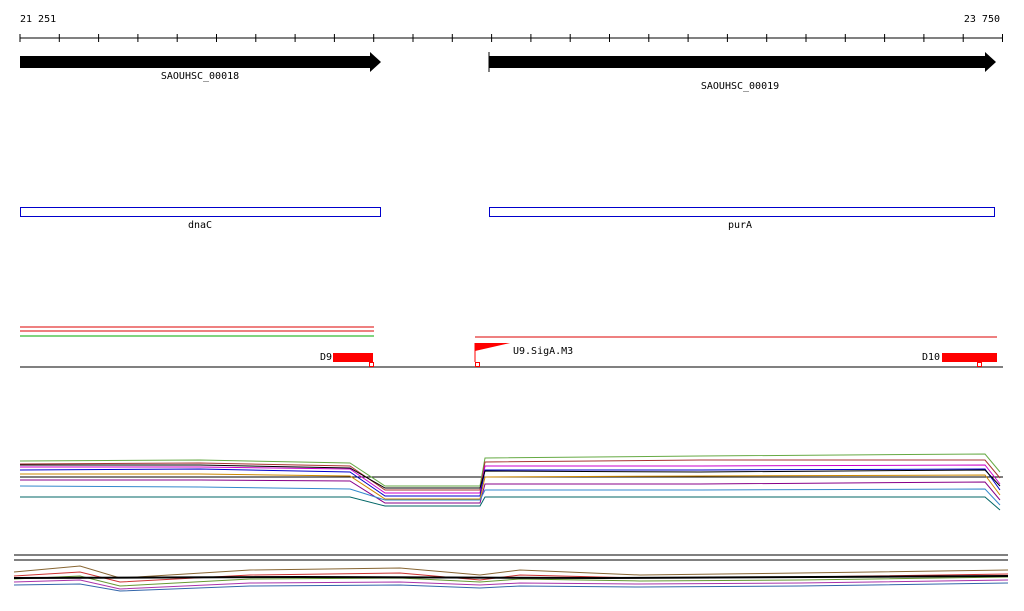  What do you see at coordinates (200, 225) in the screenshot?
I see `feature-label: dnaC` at bounding box center [200, 225].